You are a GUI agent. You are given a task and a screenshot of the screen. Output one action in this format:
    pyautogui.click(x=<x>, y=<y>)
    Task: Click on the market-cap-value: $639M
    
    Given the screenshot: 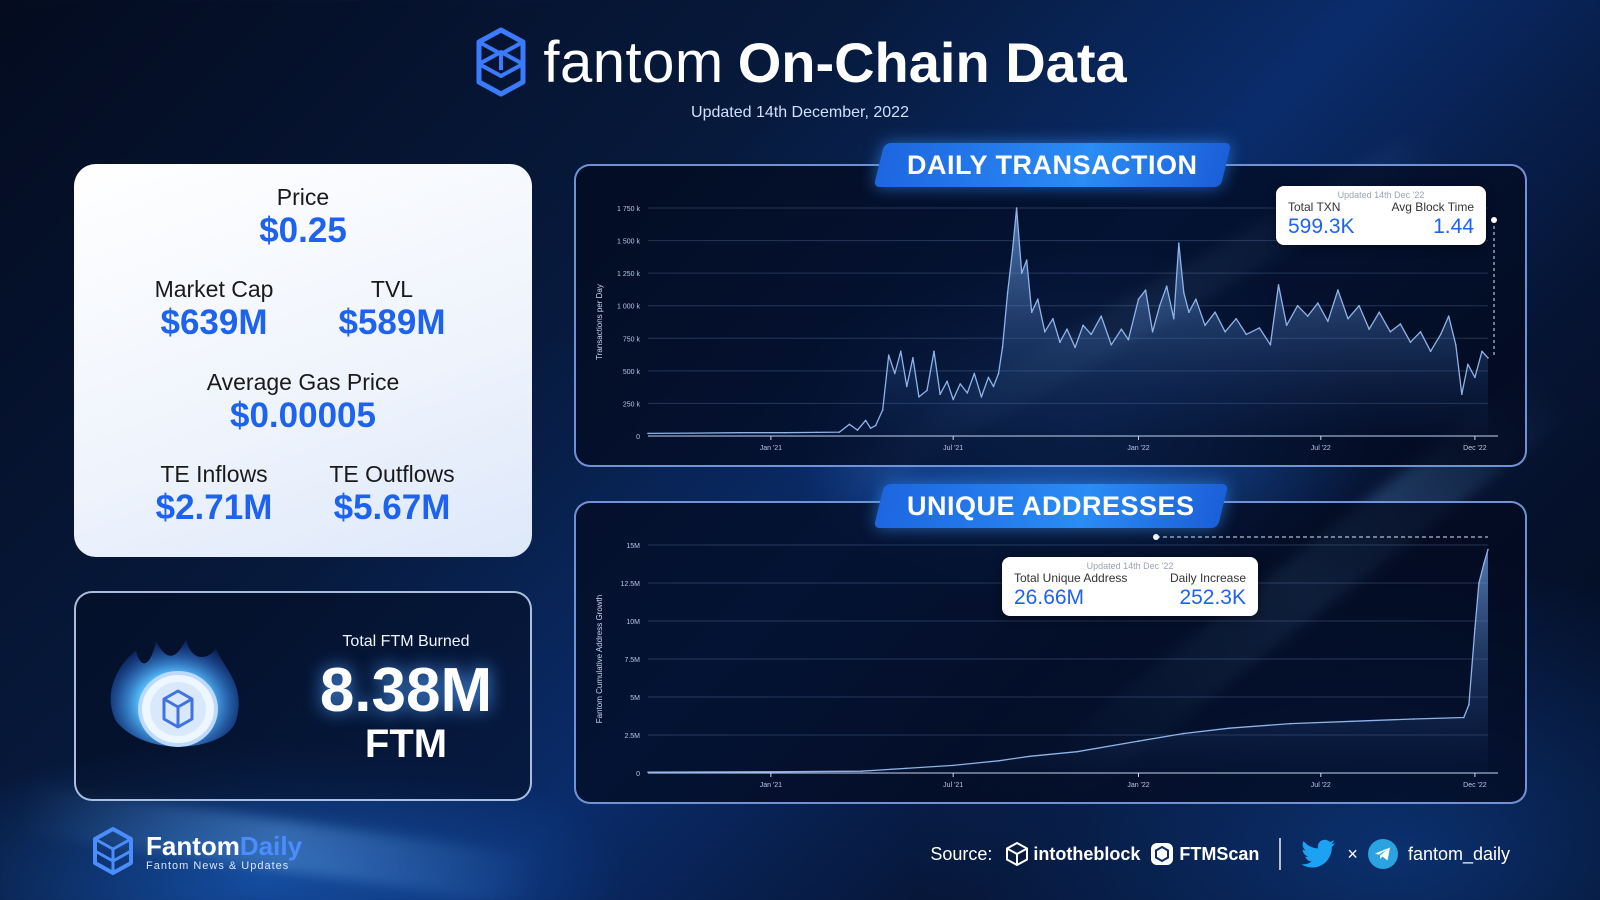 What is the action you would take?
    pyautogui.click(x=214, y=322)
    